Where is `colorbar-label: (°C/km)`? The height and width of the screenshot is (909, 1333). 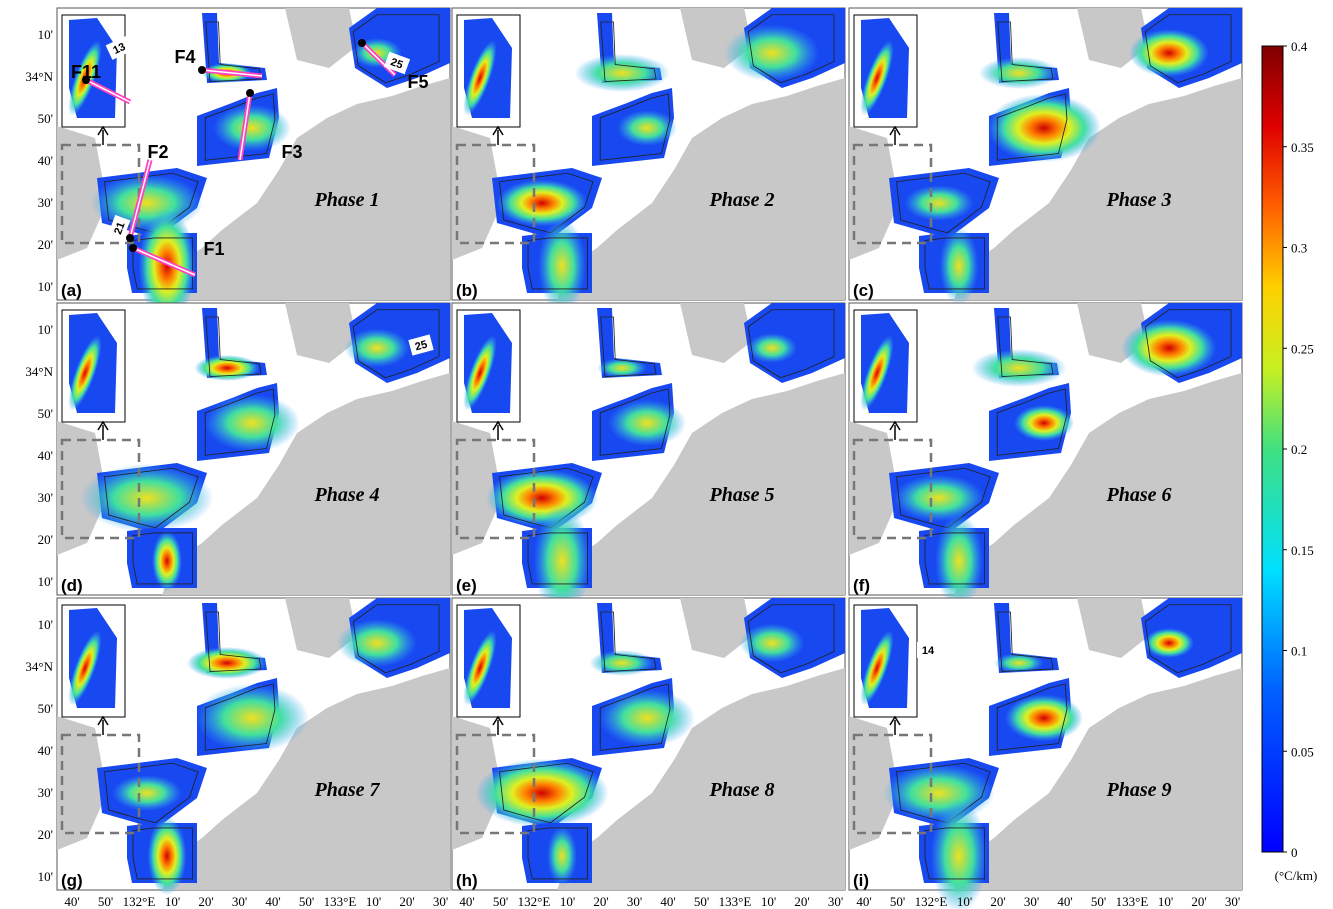
colorbar-label: (°C/km) is located at coordinates (1296, 875).